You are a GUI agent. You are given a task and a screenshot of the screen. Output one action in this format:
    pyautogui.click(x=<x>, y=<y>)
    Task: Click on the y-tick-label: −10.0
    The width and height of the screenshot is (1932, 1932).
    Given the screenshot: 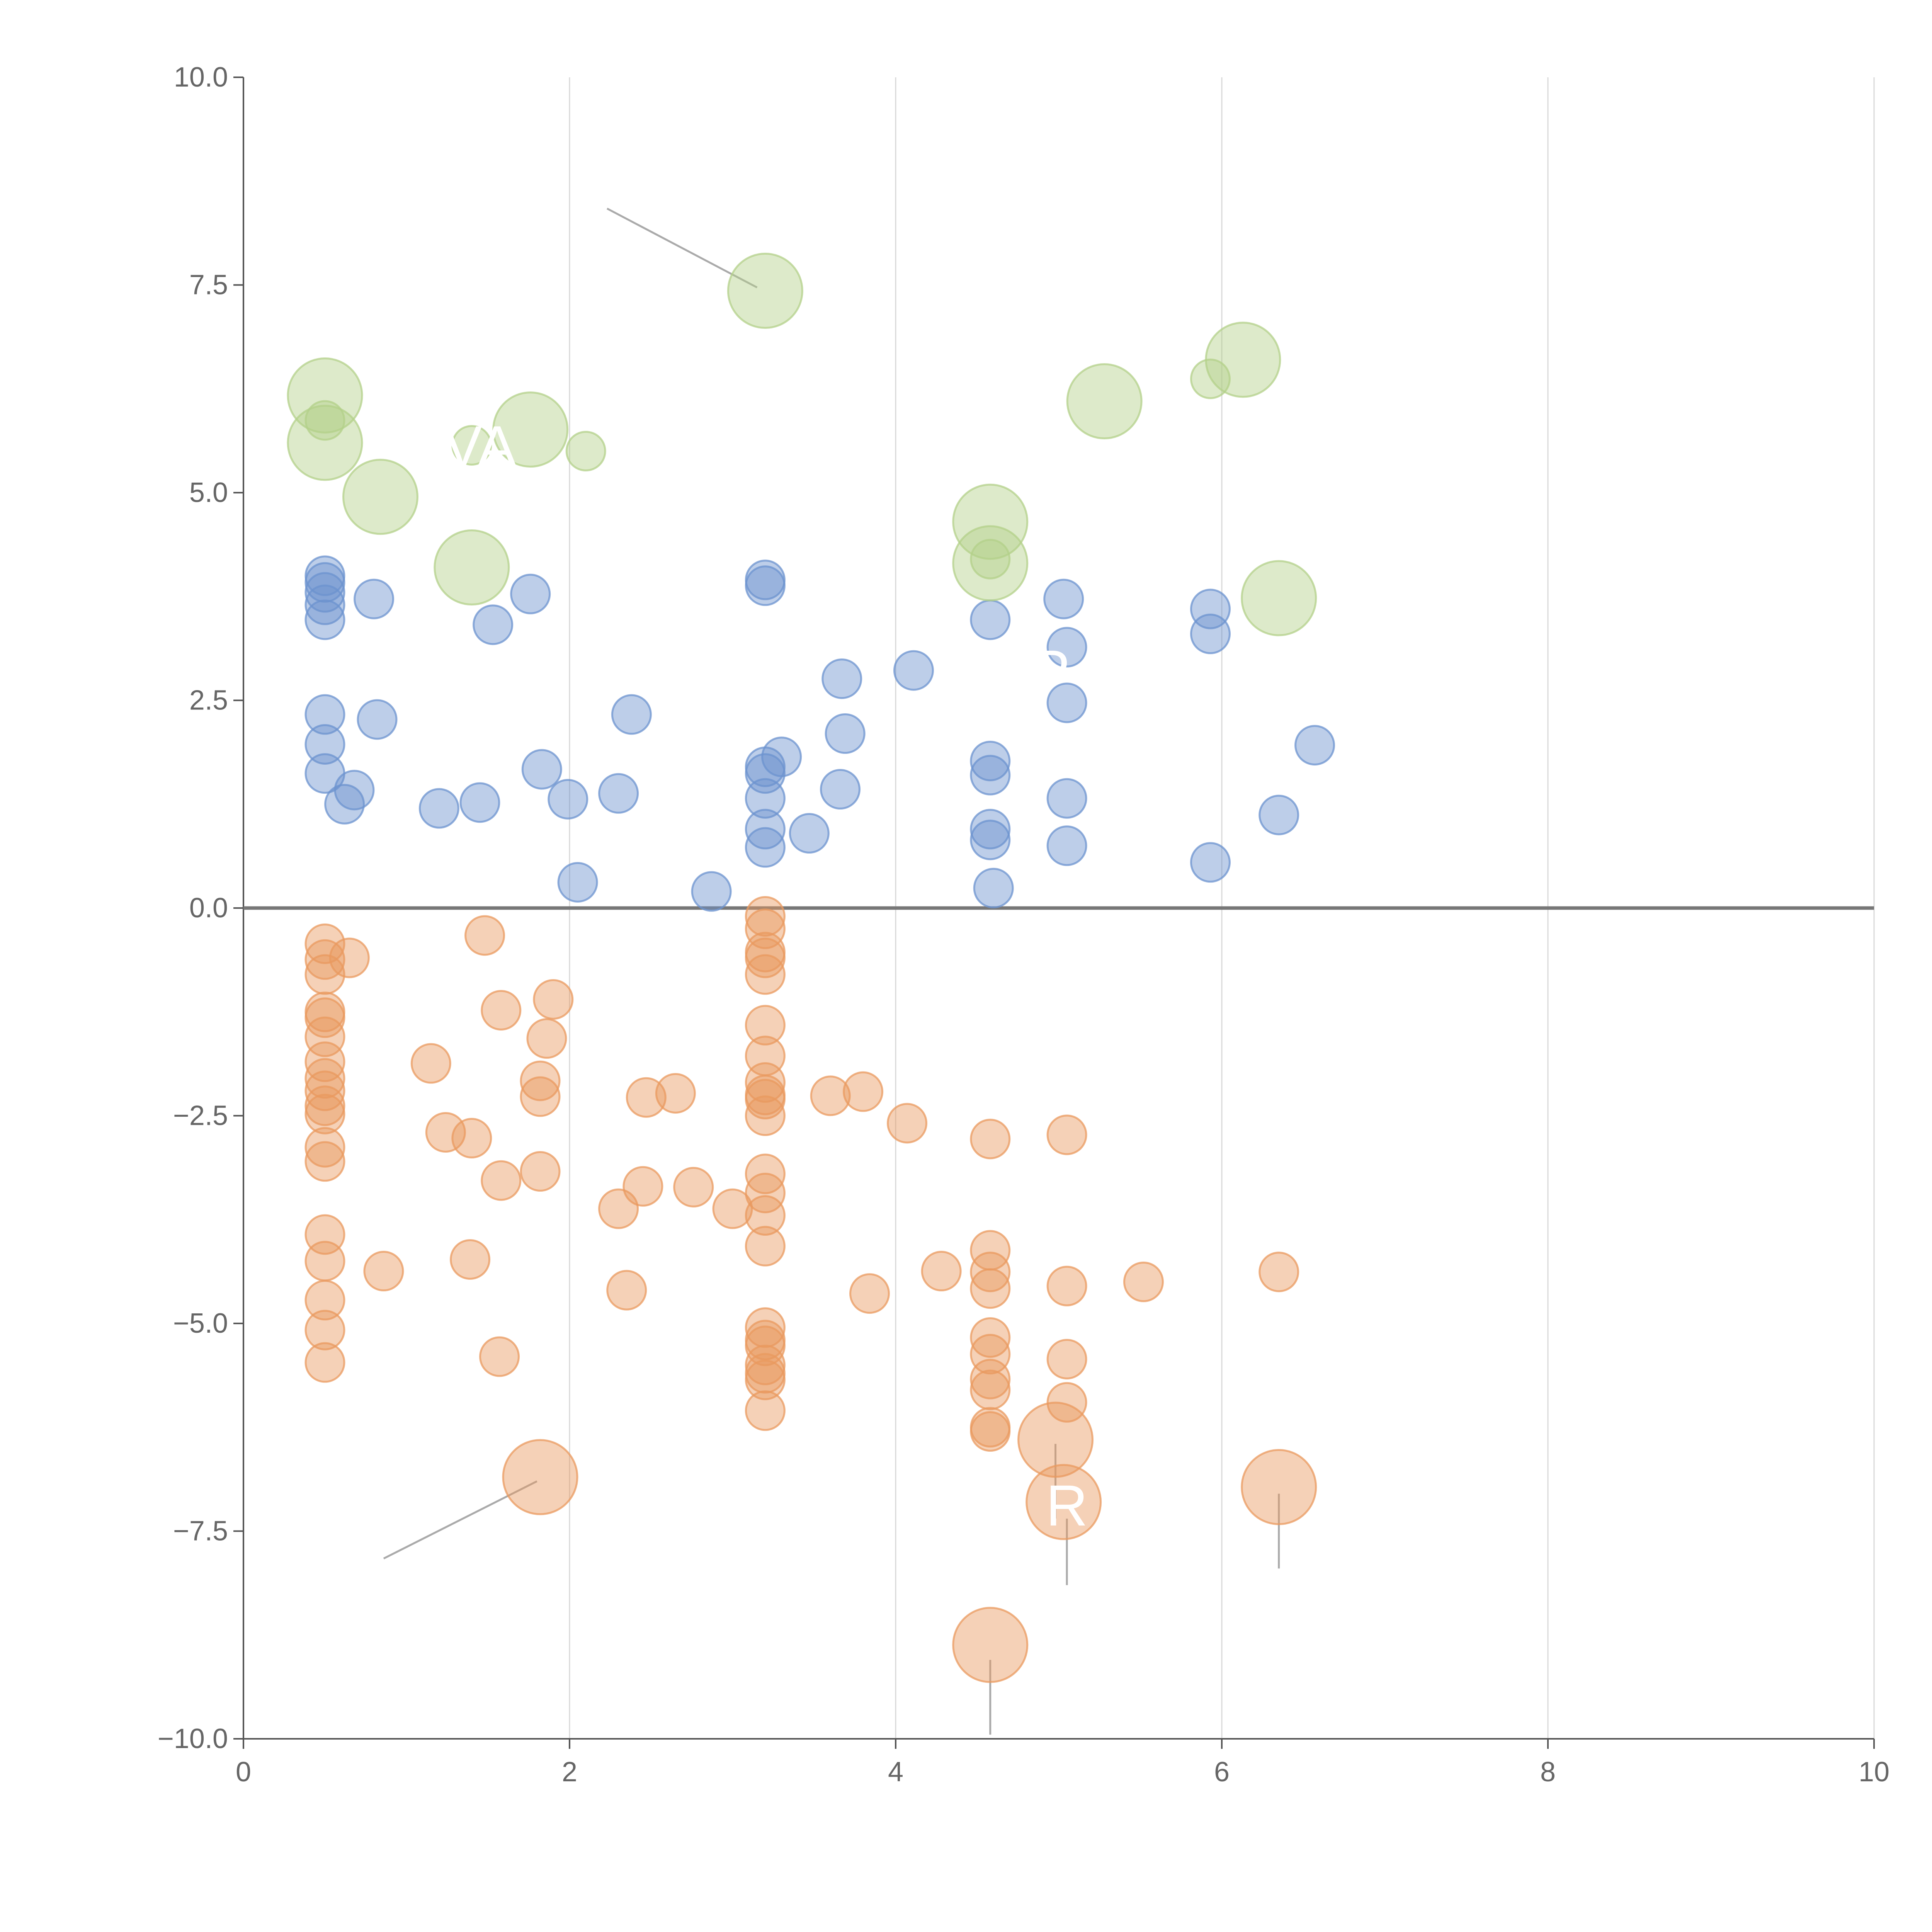 What is the action you would take?
    pyautogui.click(x=193, y=1739)
    